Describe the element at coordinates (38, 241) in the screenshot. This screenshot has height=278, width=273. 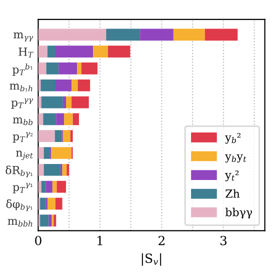
I see `x-tick-label: 0` at that location.